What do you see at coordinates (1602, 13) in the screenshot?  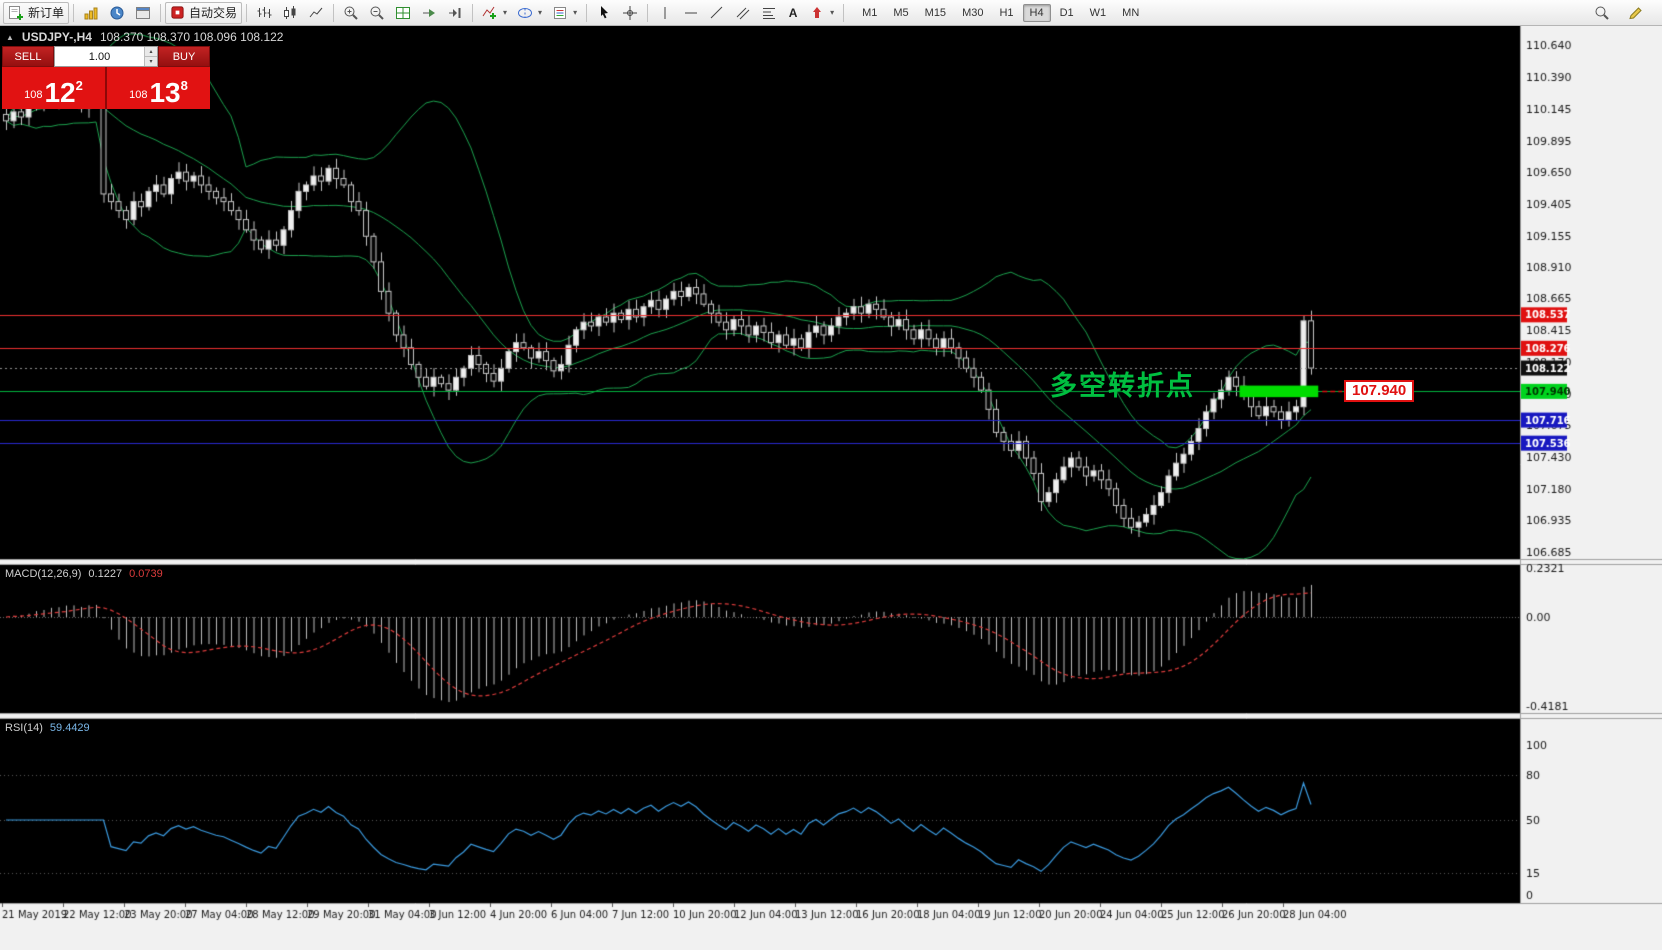 I see `search-button` at bounding box center [1602, 13].